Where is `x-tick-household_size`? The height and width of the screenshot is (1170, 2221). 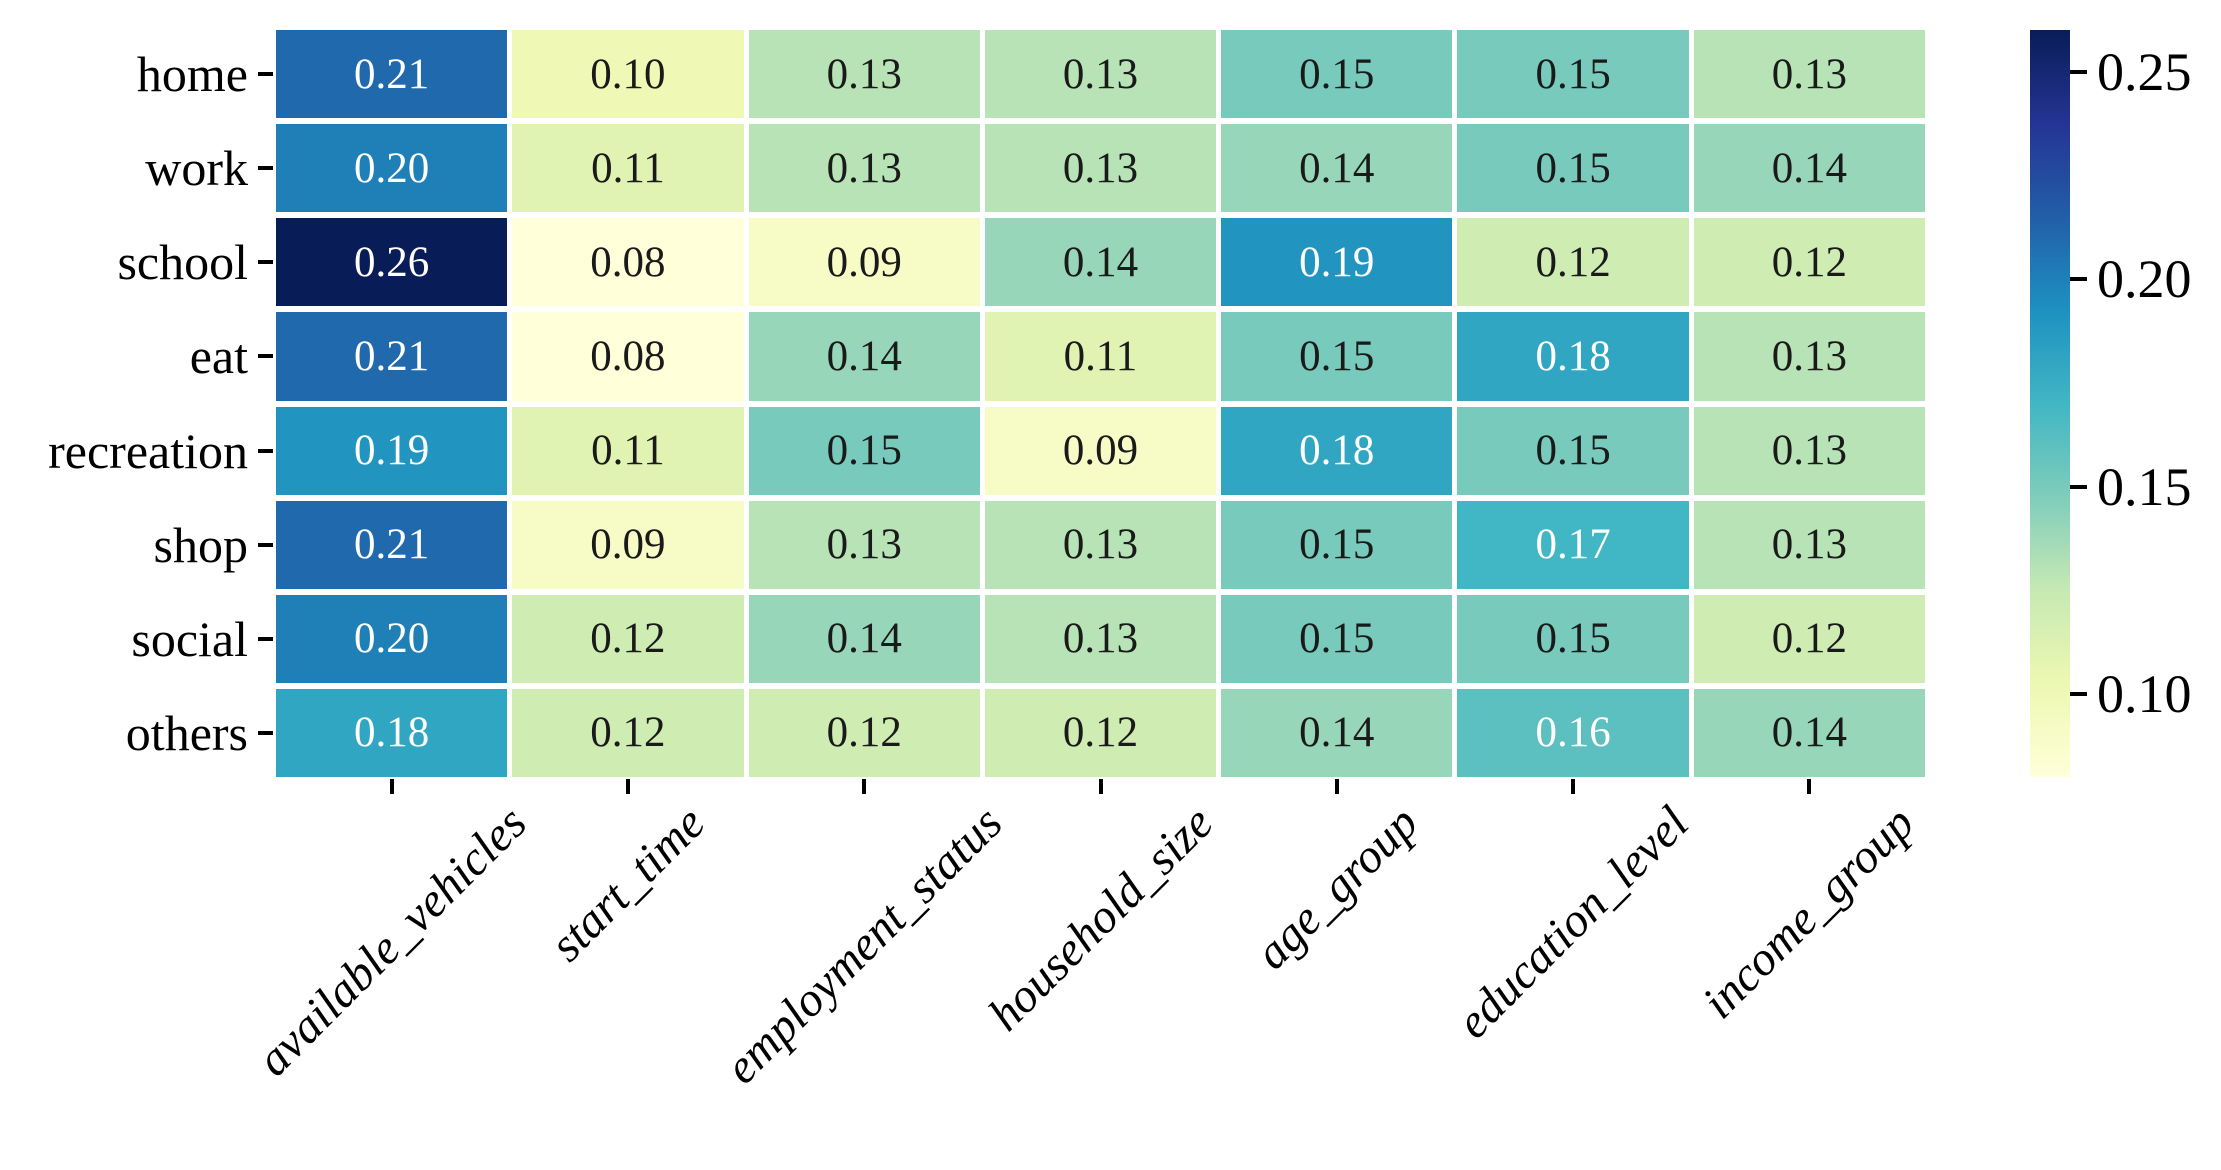
x-tick-household_size is located at coordinates (1100, 786).